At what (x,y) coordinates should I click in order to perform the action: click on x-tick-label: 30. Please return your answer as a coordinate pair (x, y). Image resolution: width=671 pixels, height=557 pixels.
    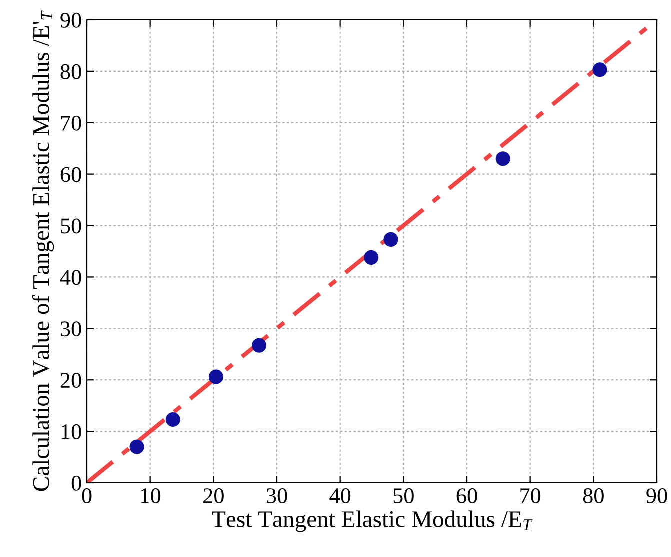
    Looking at the image, I should click on (277, 496).